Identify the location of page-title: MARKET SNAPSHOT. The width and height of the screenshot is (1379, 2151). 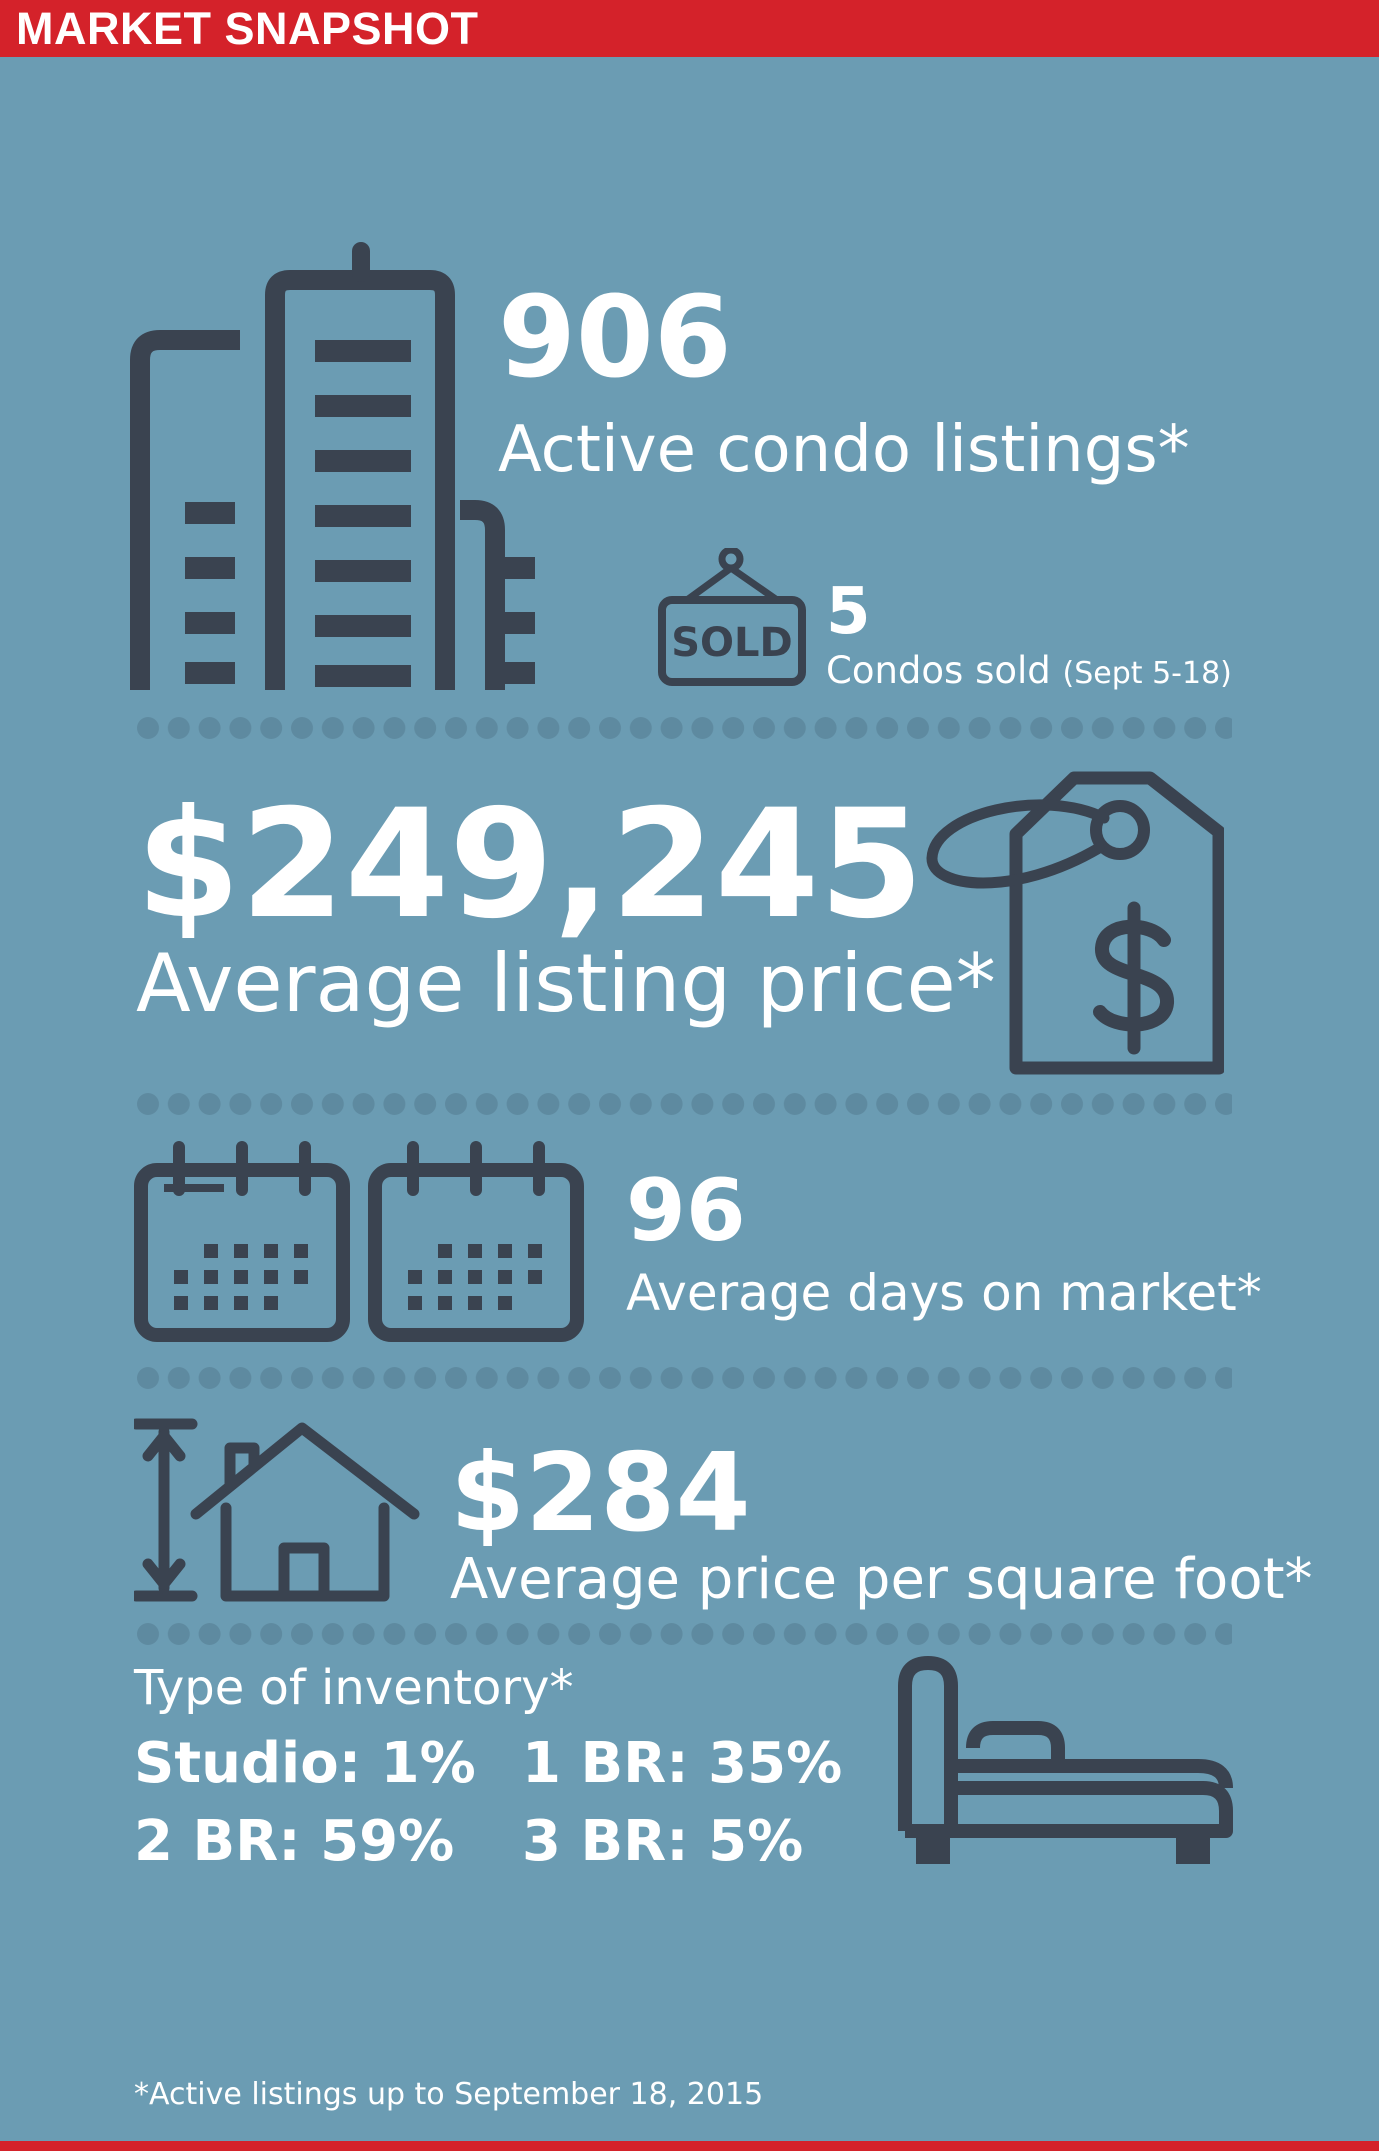
(247, 28).